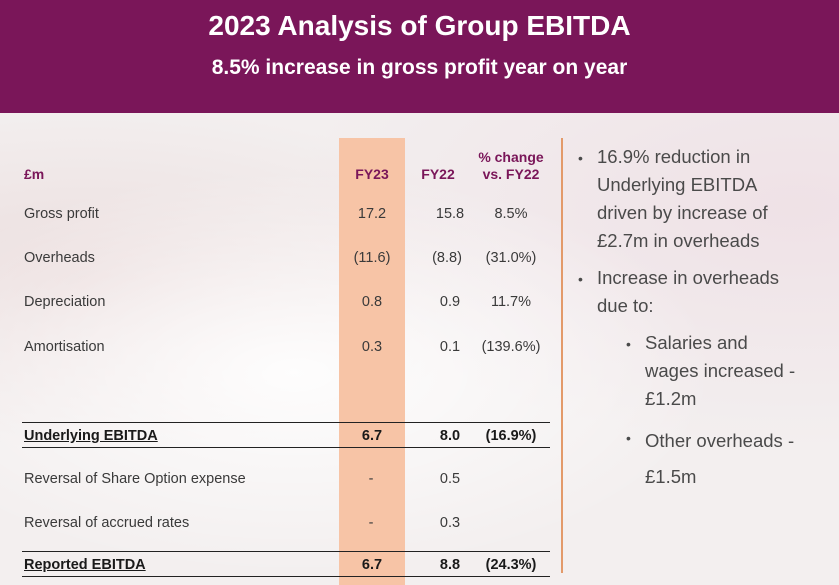 The image size is (839, 585). I want to click on cell-fy23-depreciation: 0.8, so click(372, 302).